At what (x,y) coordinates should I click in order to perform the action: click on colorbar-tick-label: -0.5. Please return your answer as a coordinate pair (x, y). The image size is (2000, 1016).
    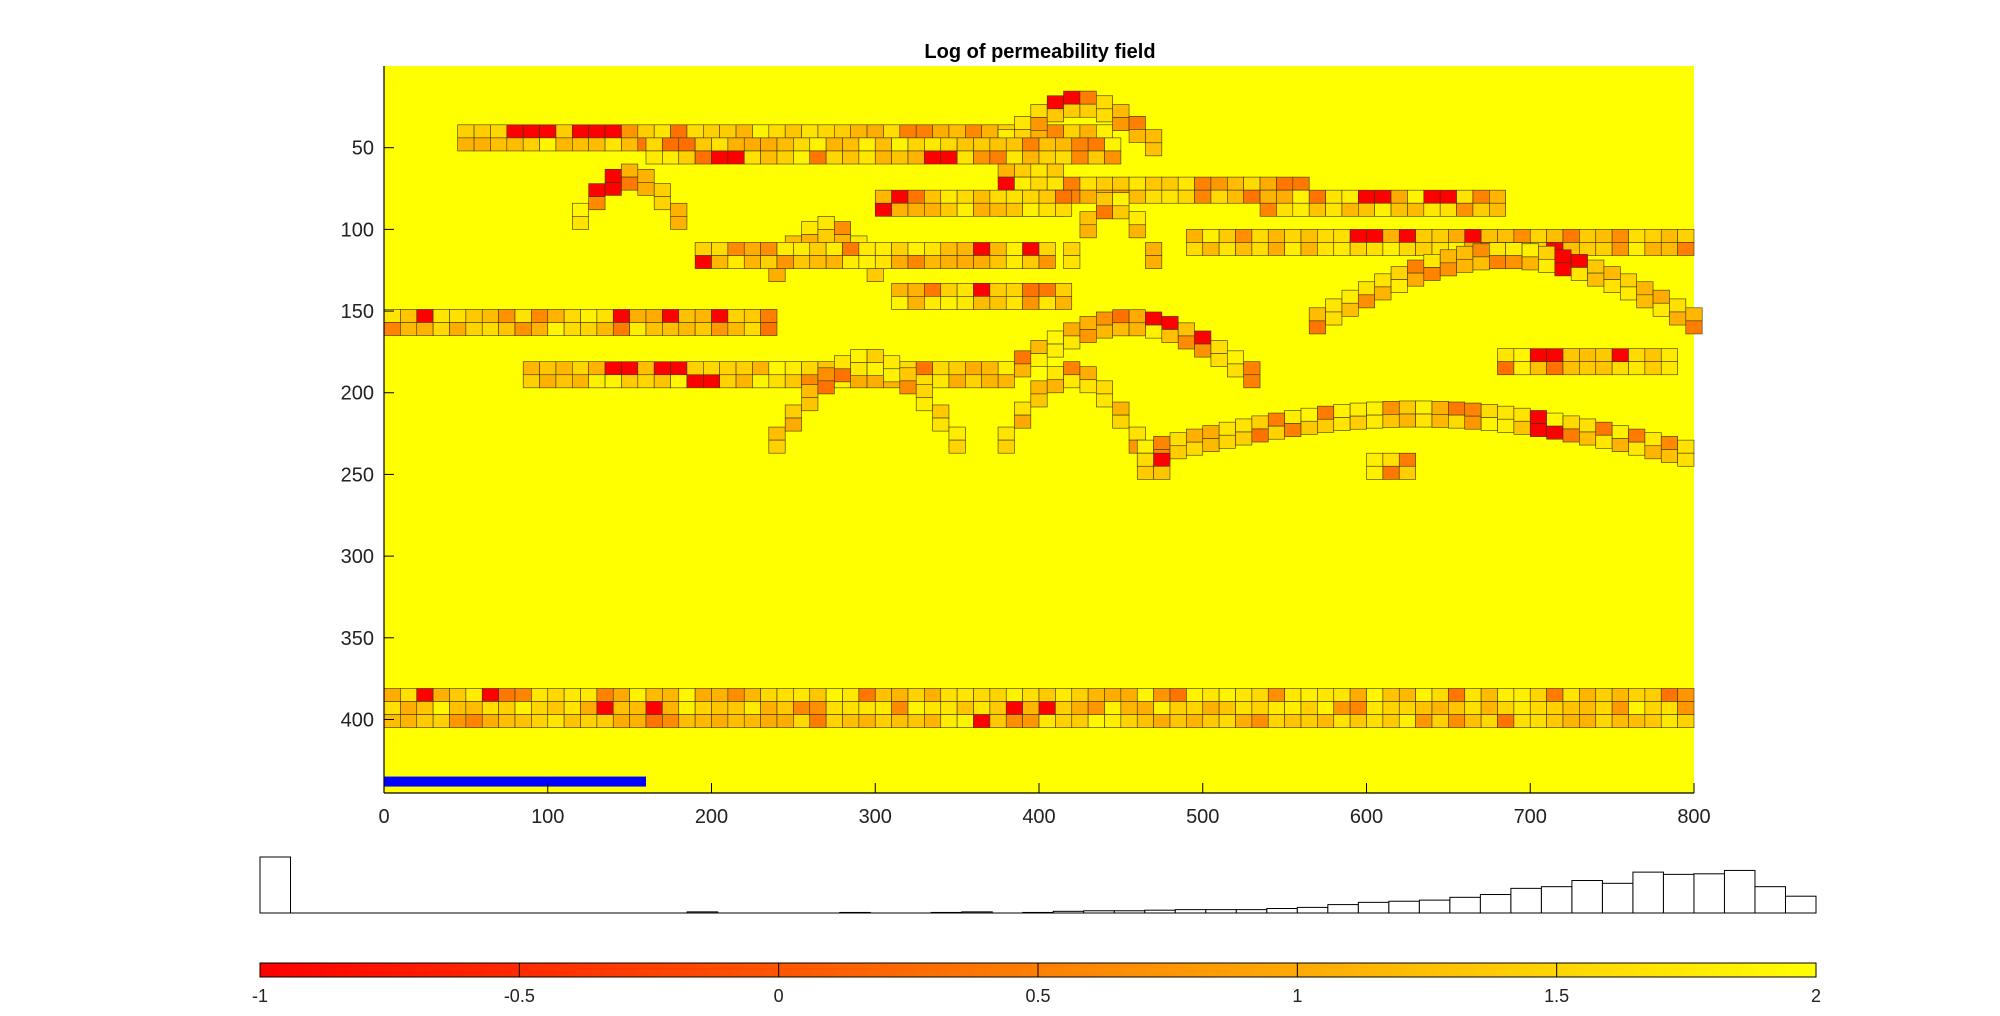
    Looking at the image, I should click on (519, 996).